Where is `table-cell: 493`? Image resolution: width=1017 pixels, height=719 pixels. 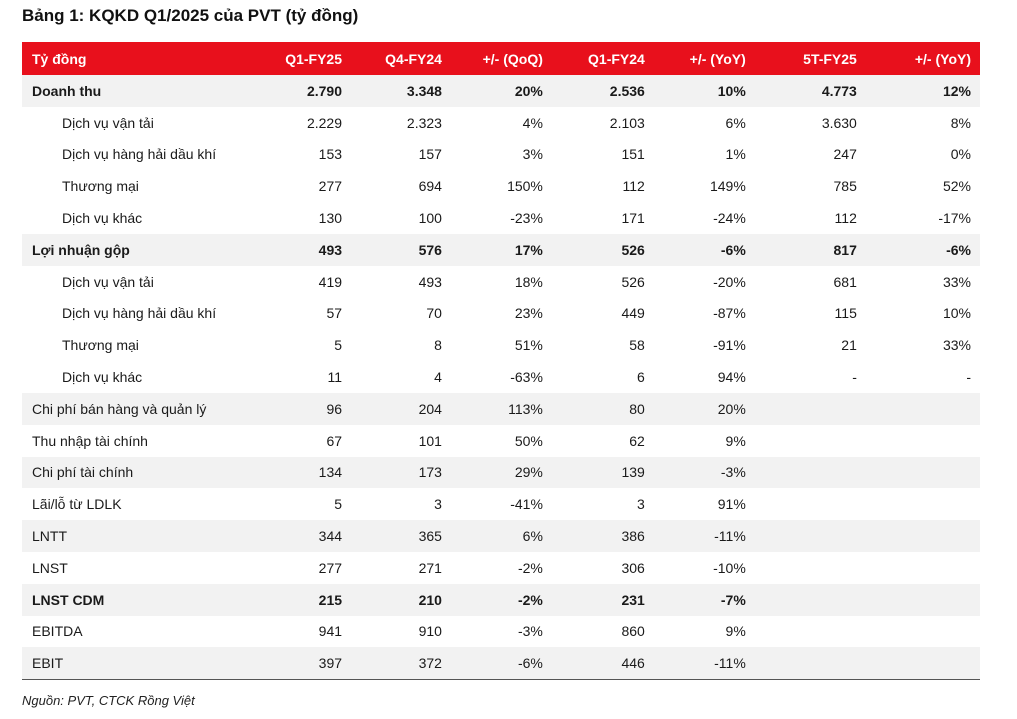
table-cell: 493 is located at coordinates (330, 249).